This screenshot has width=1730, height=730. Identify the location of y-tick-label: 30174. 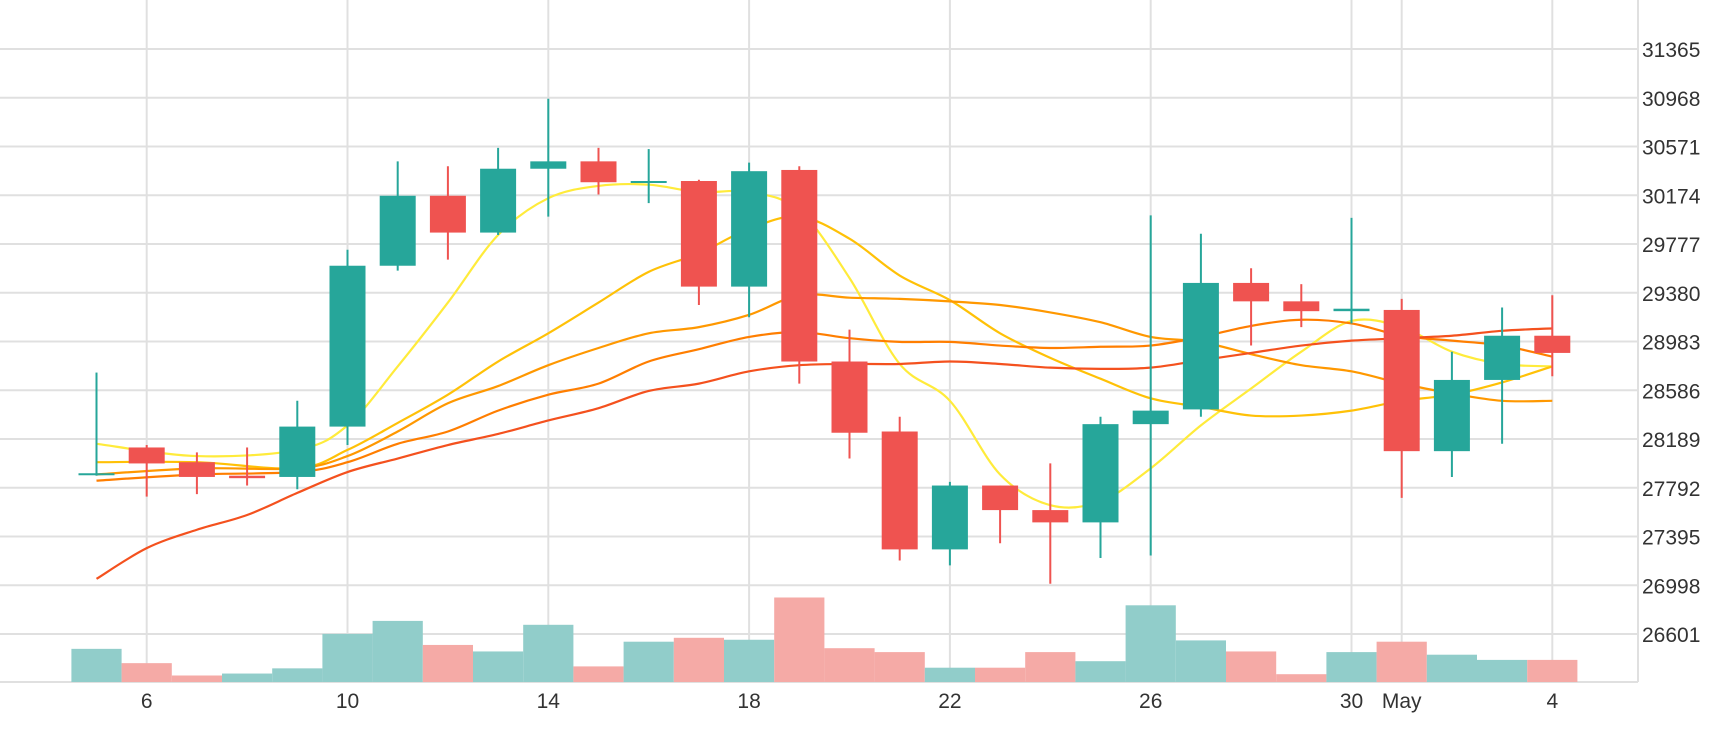
(1671, 196).